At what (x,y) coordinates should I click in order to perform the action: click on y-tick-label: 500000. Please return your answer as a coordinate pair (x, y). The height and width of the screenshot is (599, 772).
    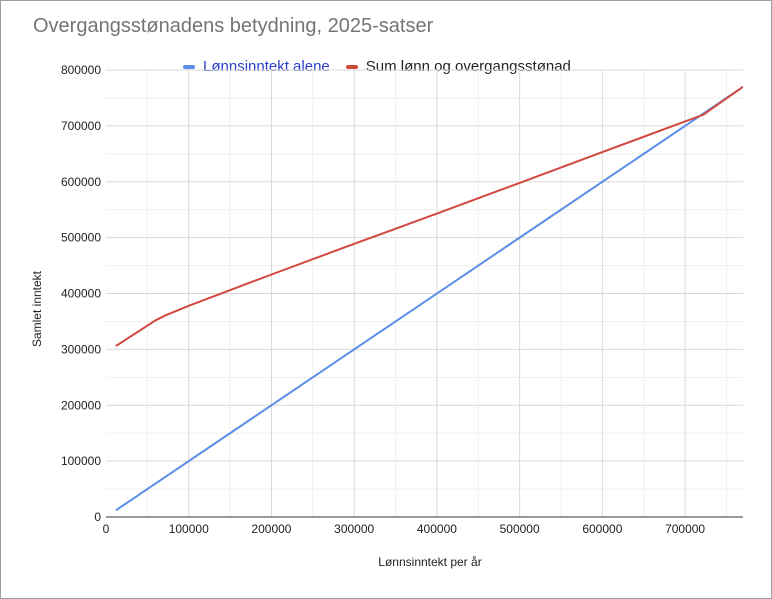
    Looking at the image, I should click on (81, 238).